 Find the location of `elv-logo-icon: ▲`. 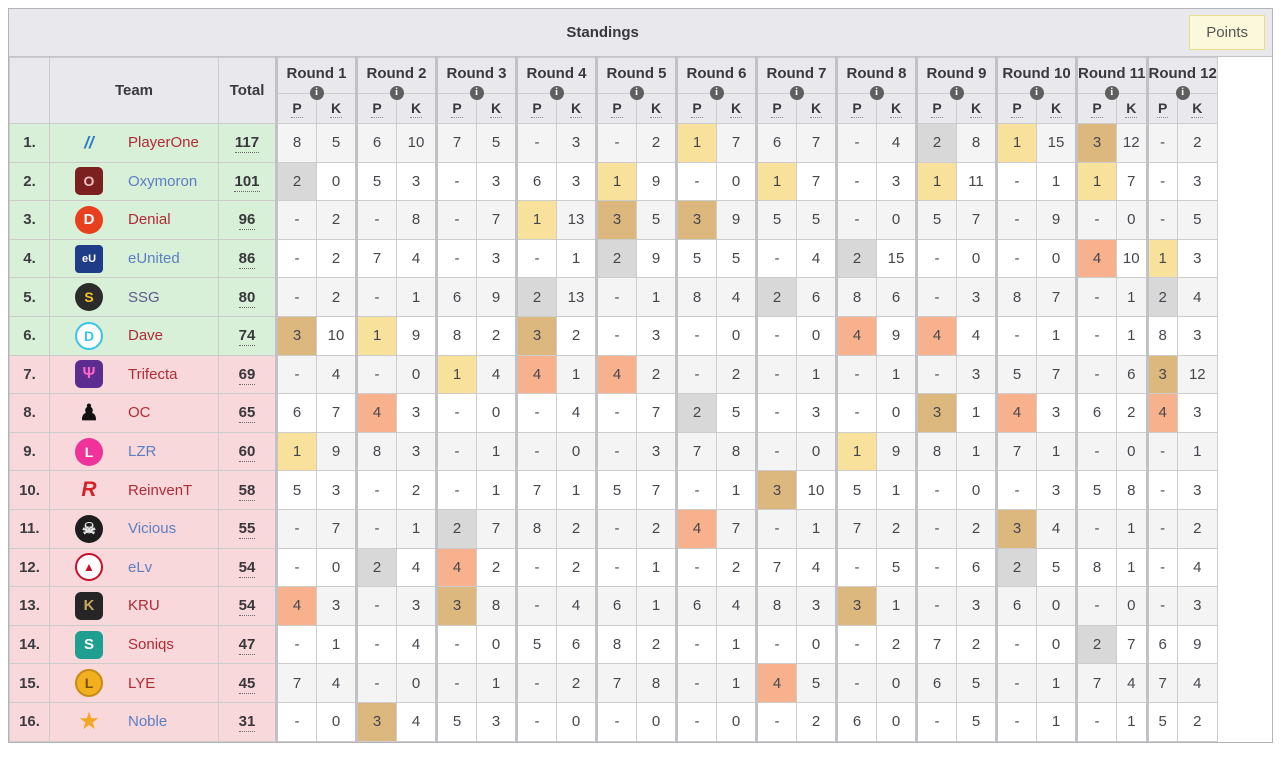

elv-logo-icon: ▲ is located at coordinates (89, 567).